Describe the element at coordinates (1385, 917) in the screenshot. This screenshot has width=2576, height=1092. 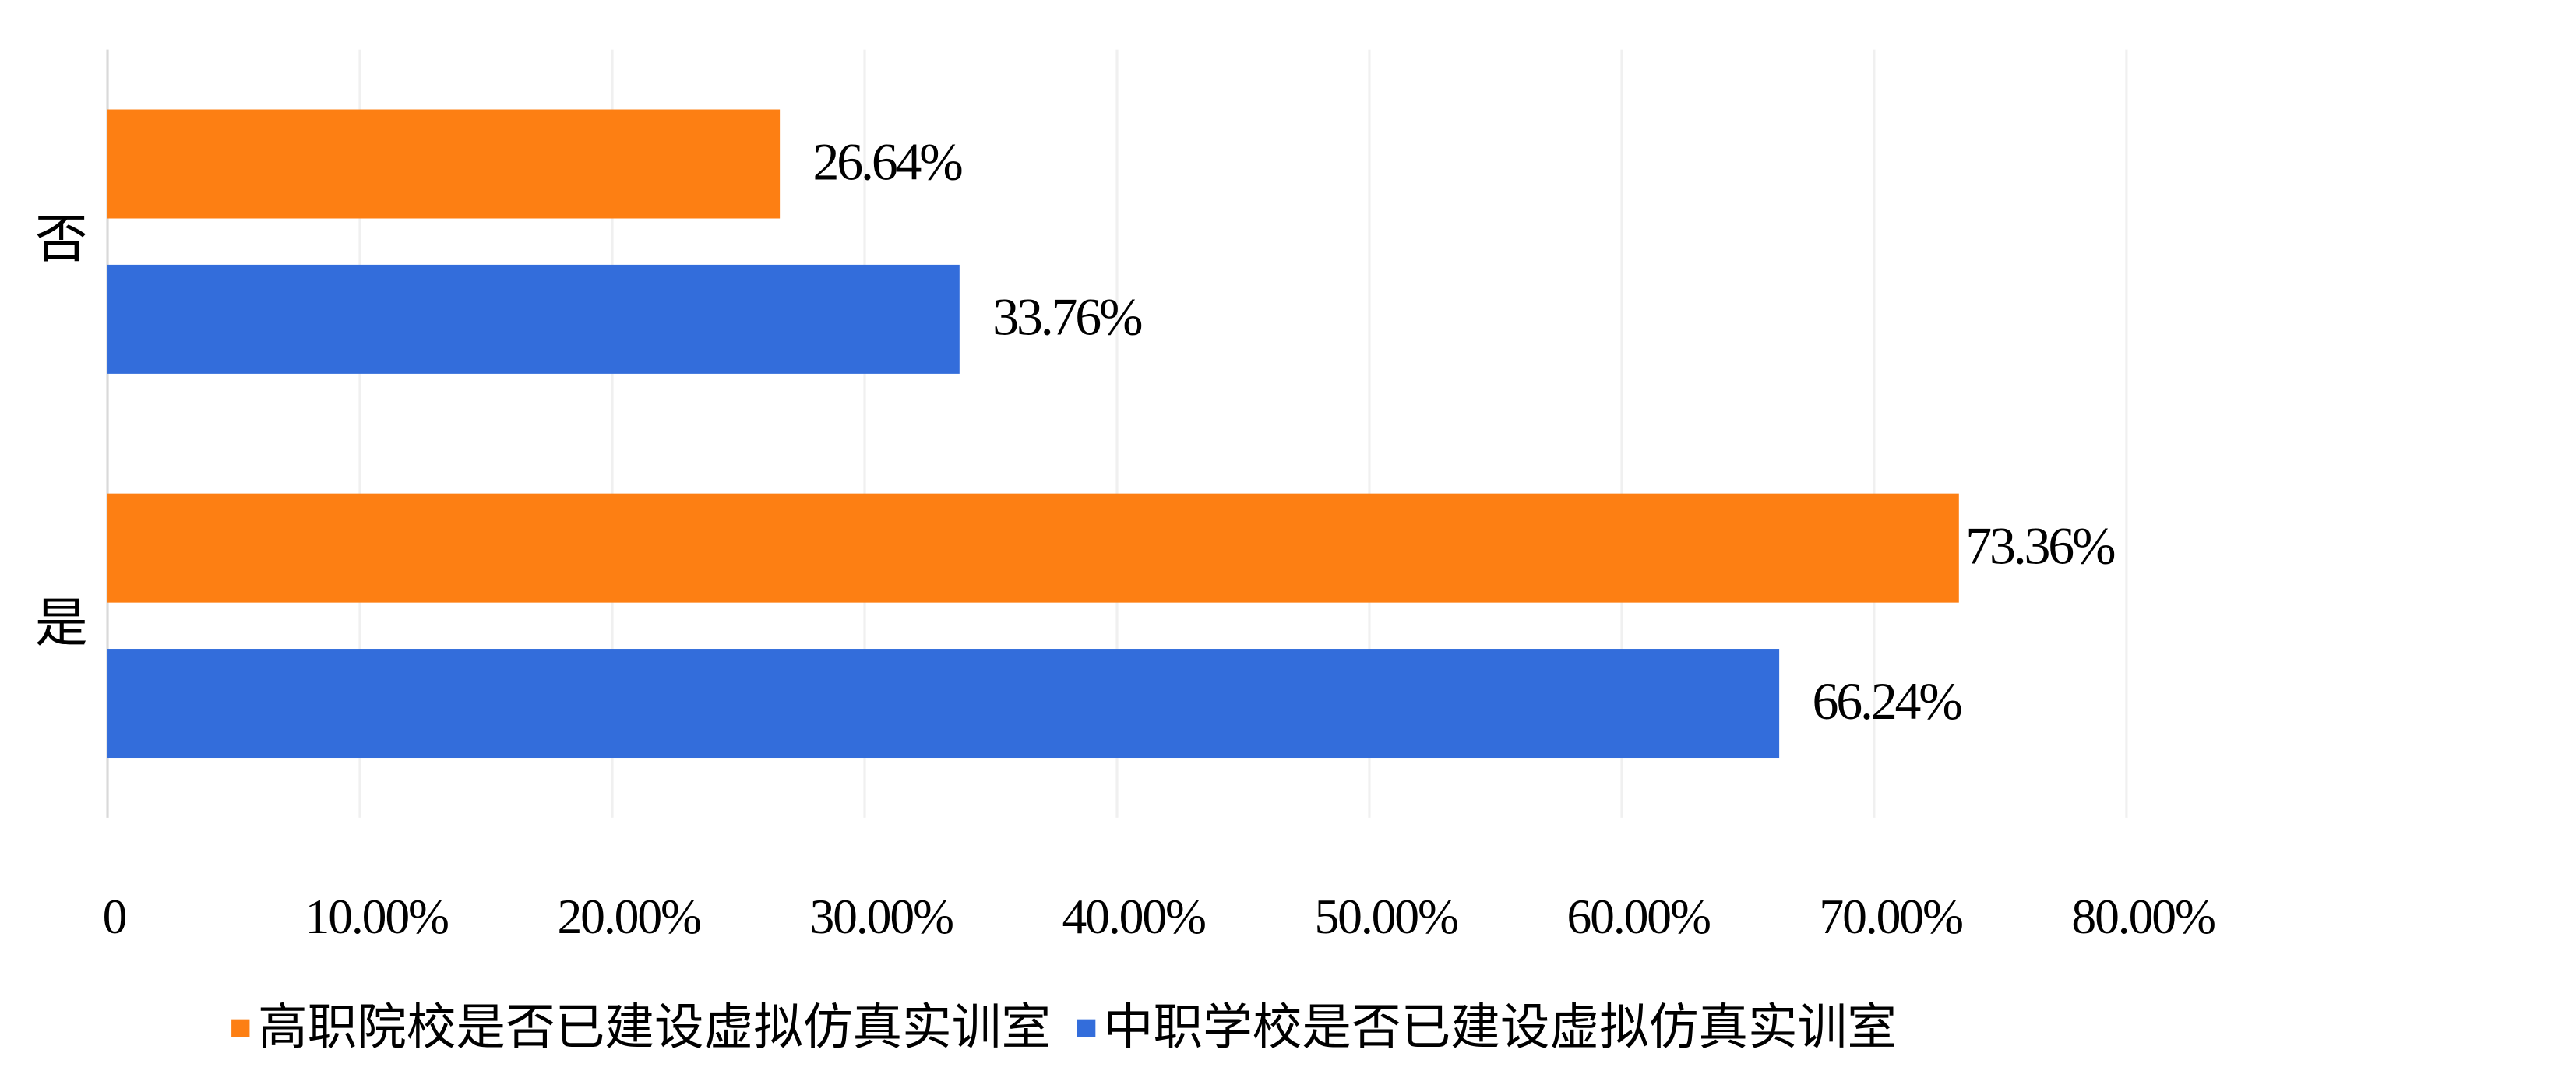
I see `x-tick-label: 50.00%` at that location.